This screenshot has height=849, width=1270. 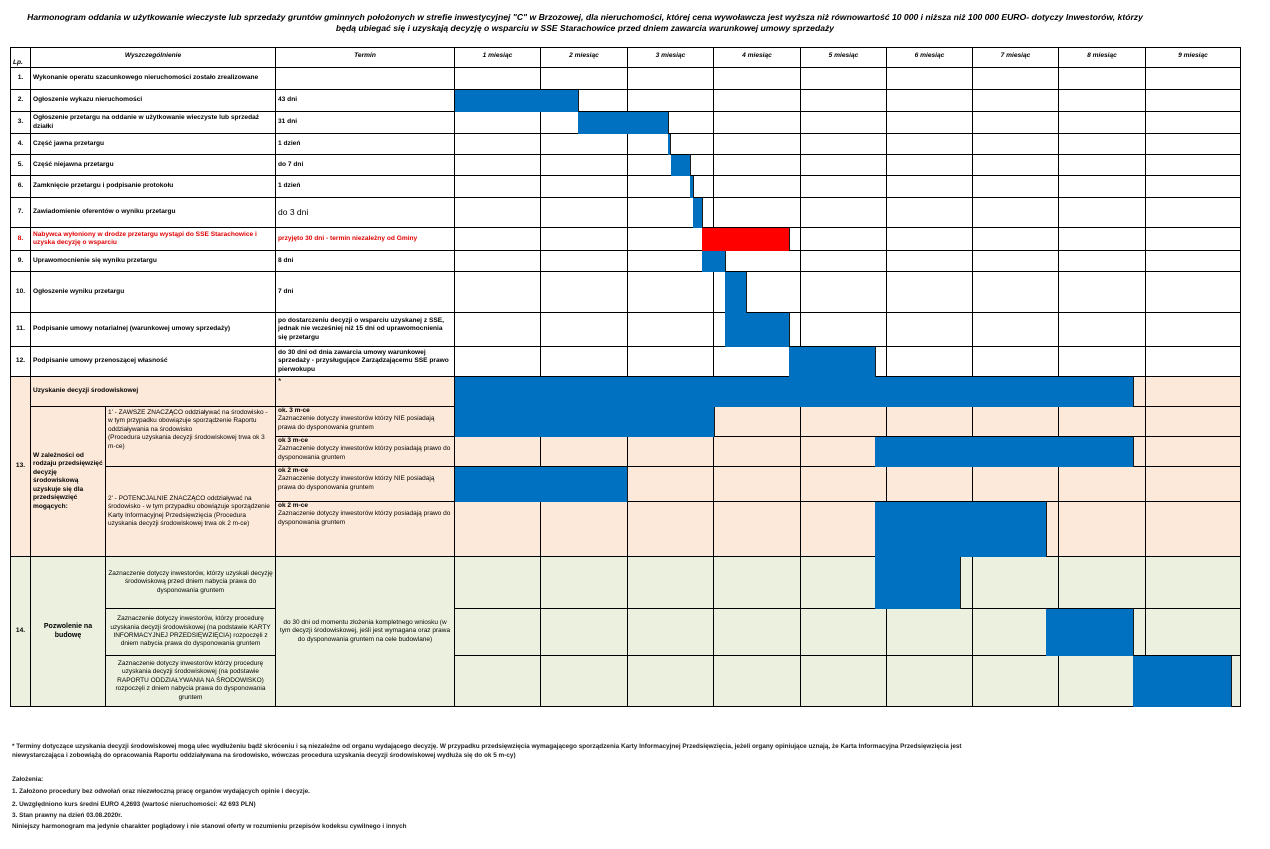 I want to click on table-row: 2. Ogłoszenie wykazu nieruchomości 43 dni, so click(x=625, y=100).